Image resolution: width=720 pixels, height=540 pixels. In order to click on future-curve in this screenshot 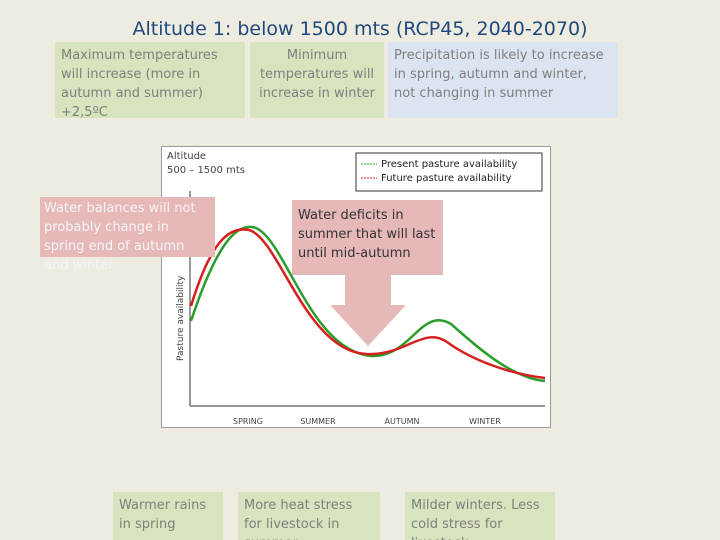, I will do `click(367, 304)`.